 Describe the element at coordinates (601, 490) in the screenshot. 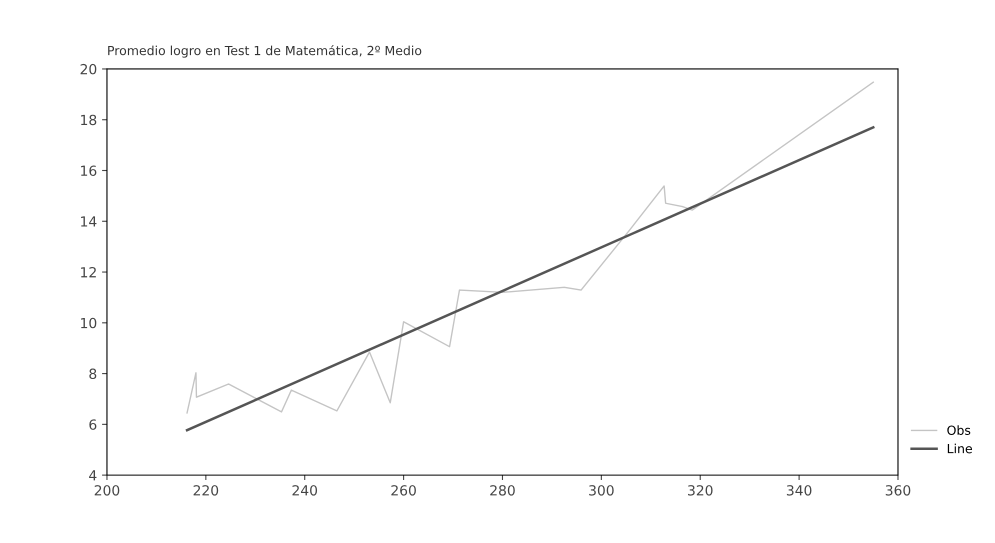

I see `x-tick-label: 300` at that location.